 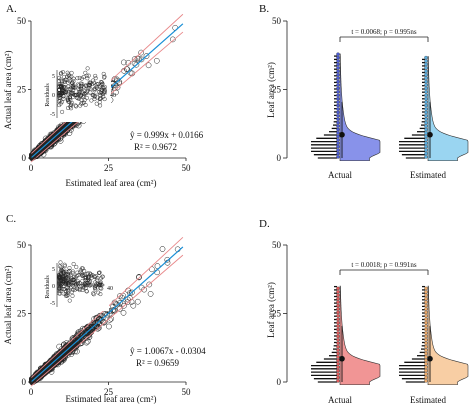 What do you see at coordinates (111, 183) in the screenshot?
I see `panel-a-x-axis-title: Estimated leaf area (cm²)` at bounding box center [111, 183].